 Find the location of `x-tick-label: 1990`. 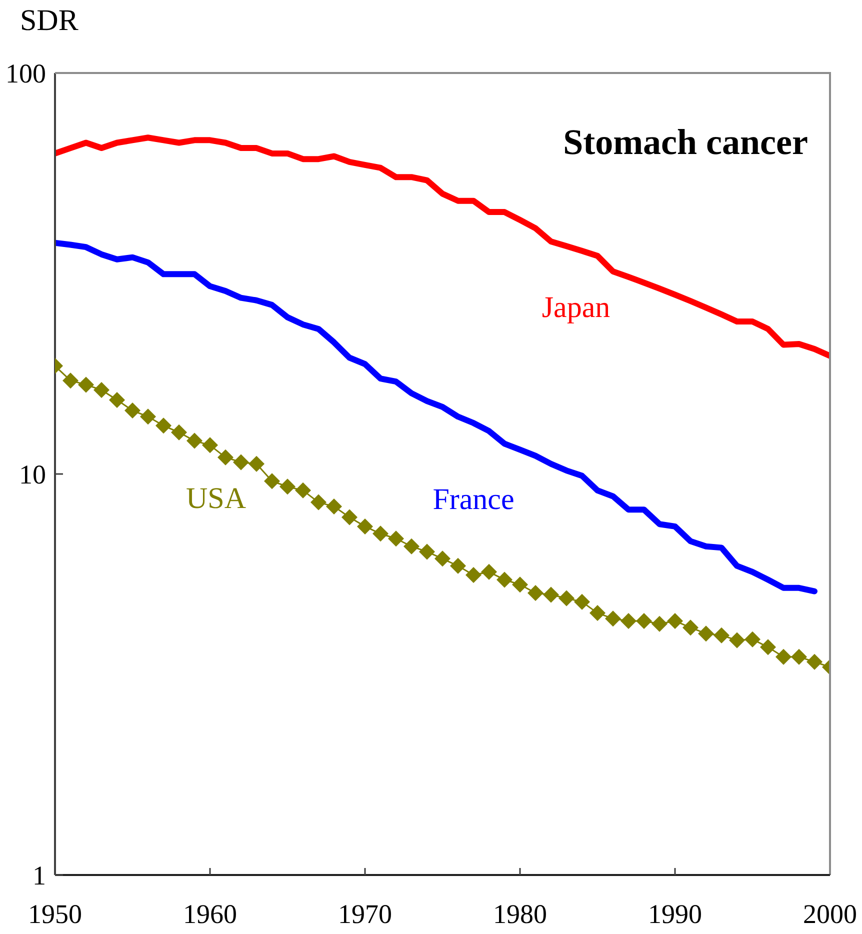

x-tick-label: 1990 is located at coordinates (675, 914).